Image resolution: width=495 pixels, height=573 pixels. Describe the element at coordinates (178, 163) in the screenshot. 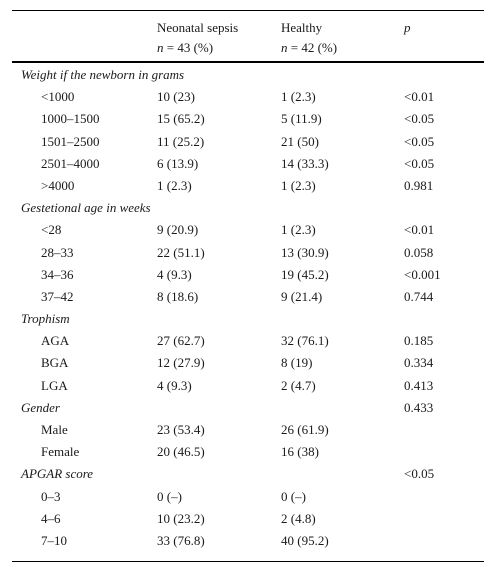

I see `sepsis-value: 6 (13.9)` at that location.